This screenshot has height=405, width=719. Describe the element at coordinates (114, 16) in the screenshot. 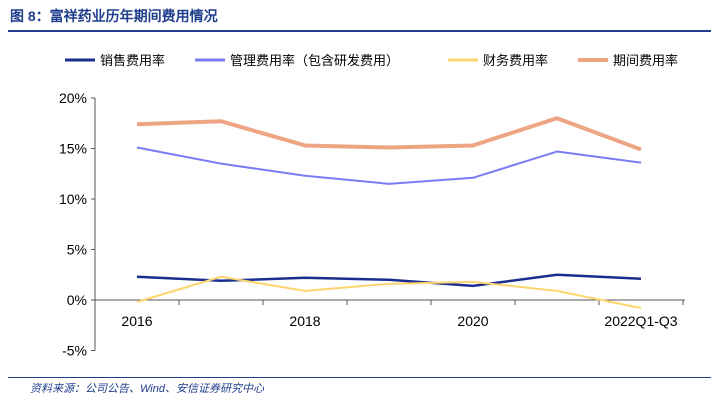

I see `figure-title: 图 8：富祥药业历年期间费用情况` at that location.